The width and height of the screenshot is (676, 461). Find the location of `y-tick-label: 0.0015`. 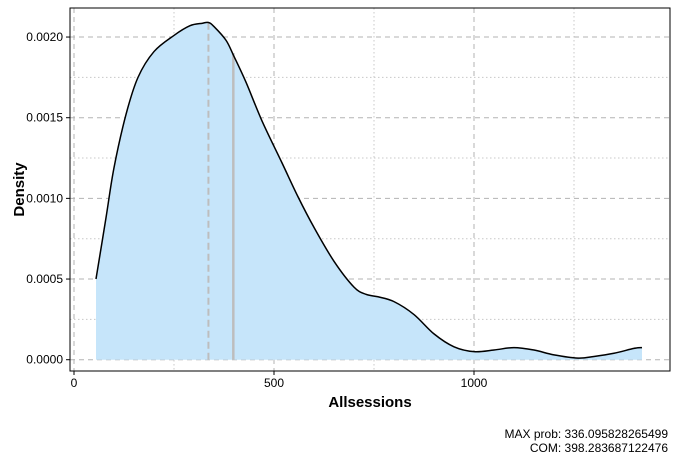

y-tick-label: 0.0015 is located at coordinates (44, 118).